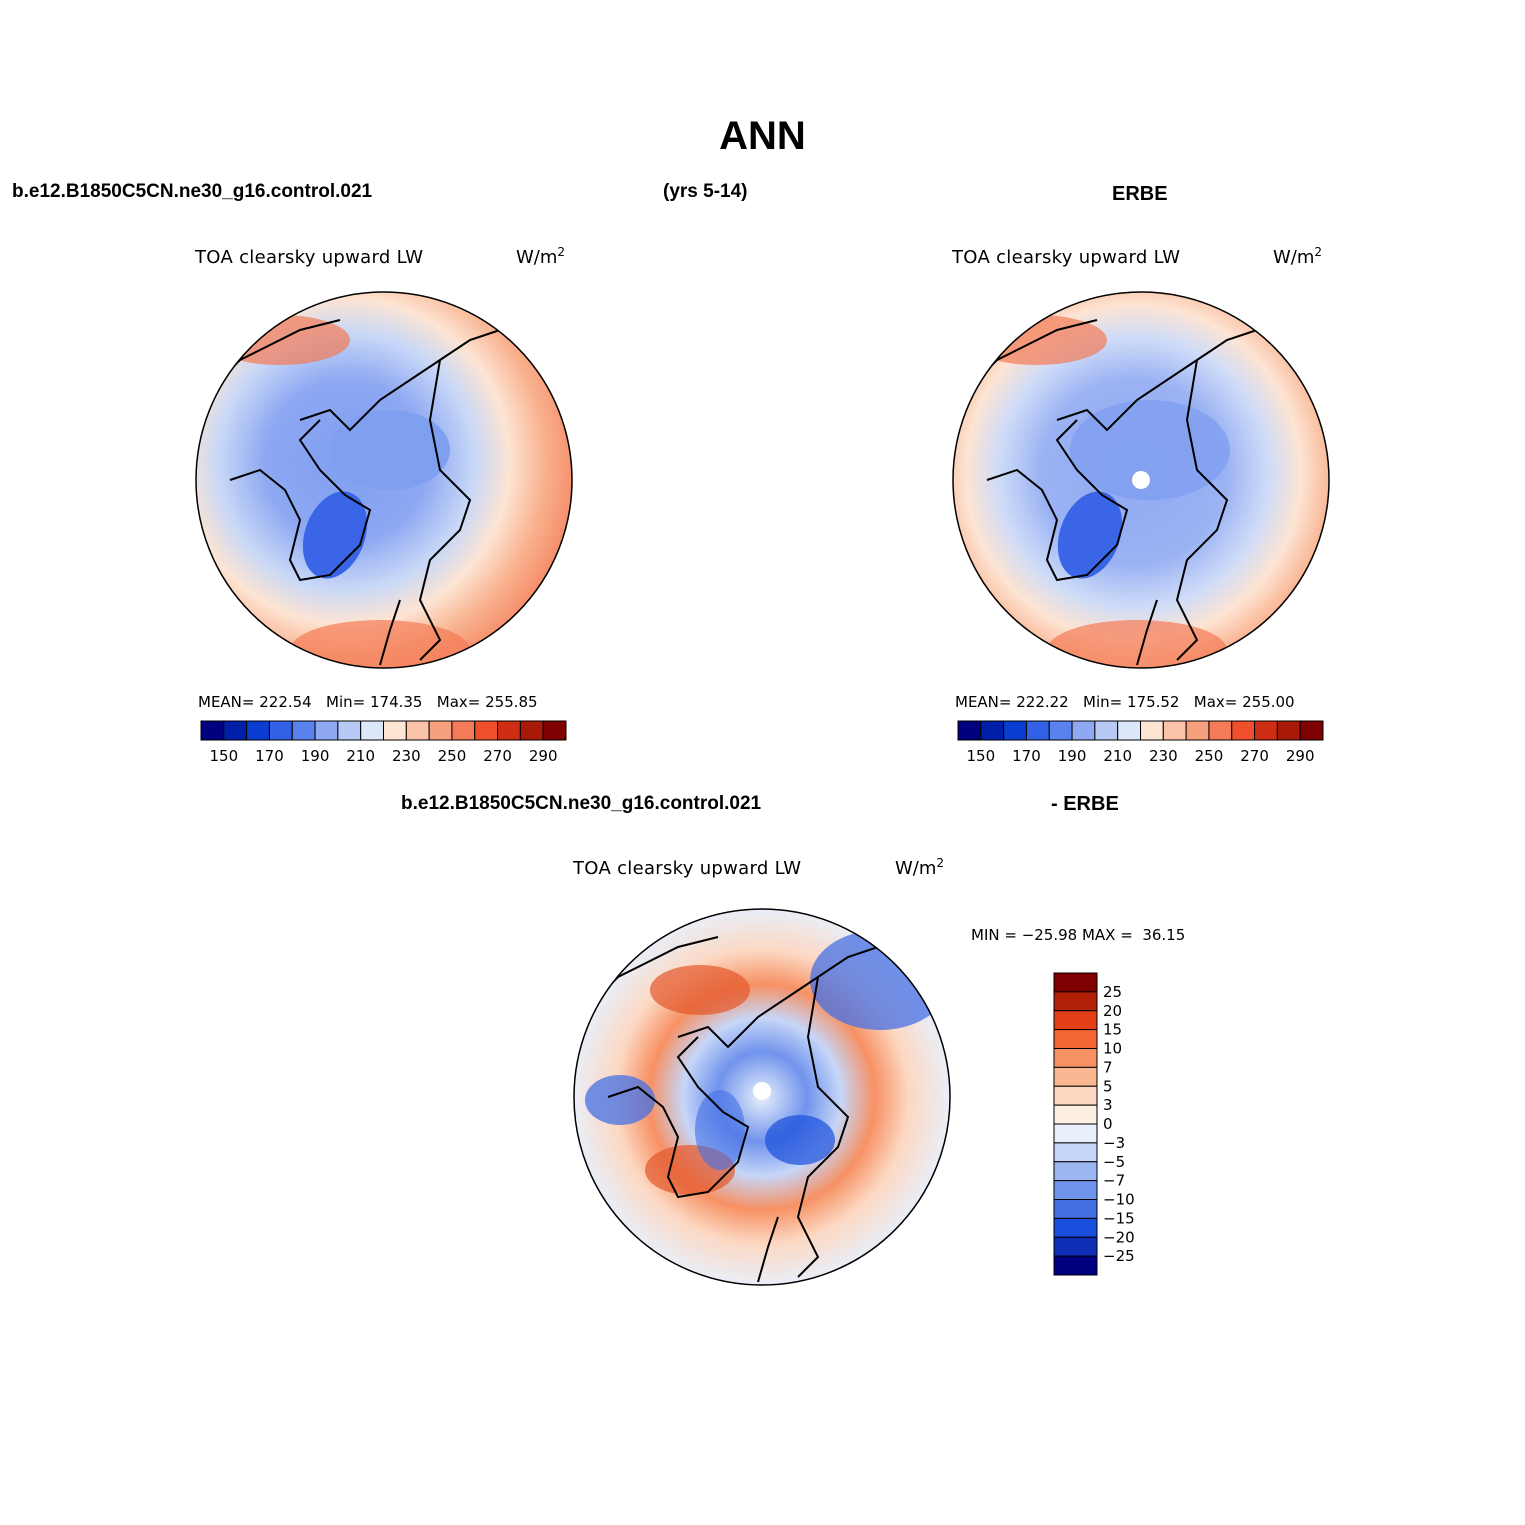 The width and height of the screenshot is (1525, 1525). Describe the element at coordinates (269, 756) in the screenshot. I see `model-colorbar-tick-label: 170` at that location.